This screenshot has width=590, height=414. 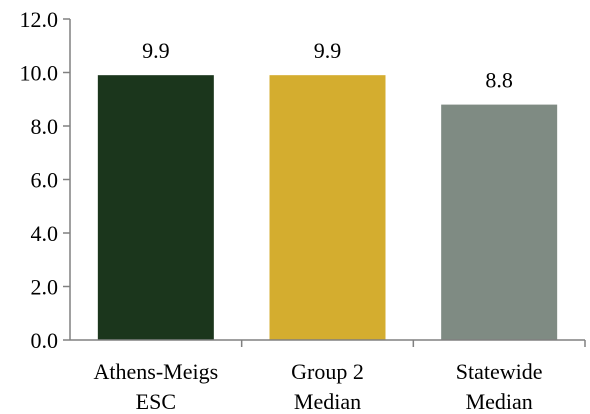 I want to click on x-category-label: Athens-Meigs ESC, so click(x=156, y=386).